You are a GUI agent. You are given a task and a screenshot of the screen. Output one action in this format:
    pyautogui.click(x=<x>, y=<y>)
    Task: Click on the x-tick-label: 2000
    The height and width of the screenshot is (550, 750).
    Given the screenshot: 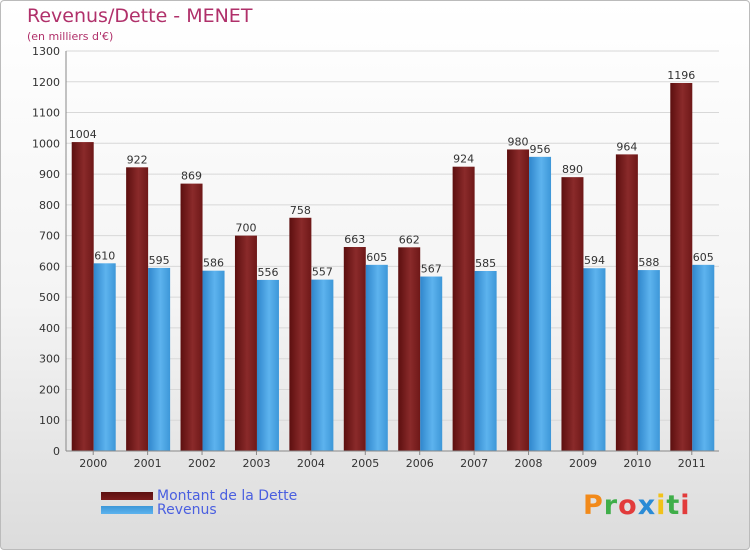 What is the action you would take?
    pyautogui.click(x=93, y=463)
    